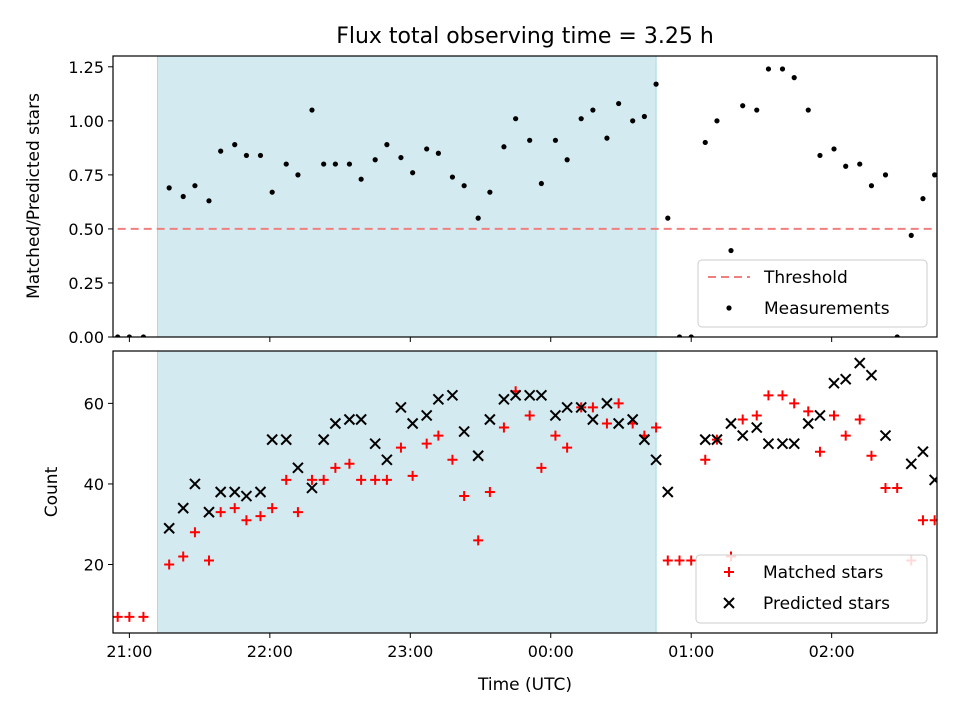 The height and width of the screenshot is (724, 960). What do you see at coordinates (729, 603) in the screenshot?
I see `legend-predicted-swatch` at bounding box center [729, 603].